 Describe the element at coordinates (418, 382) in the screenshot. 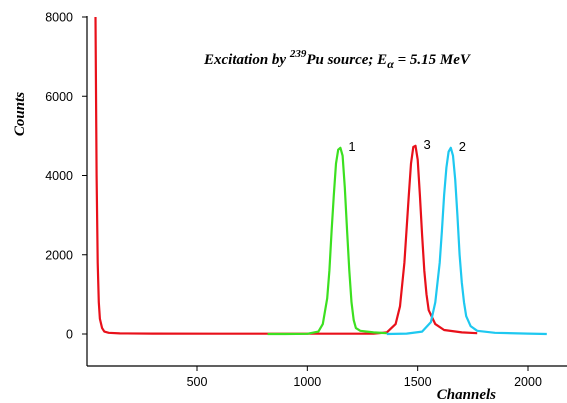

I see `x-tick-label: 1500` at that location.